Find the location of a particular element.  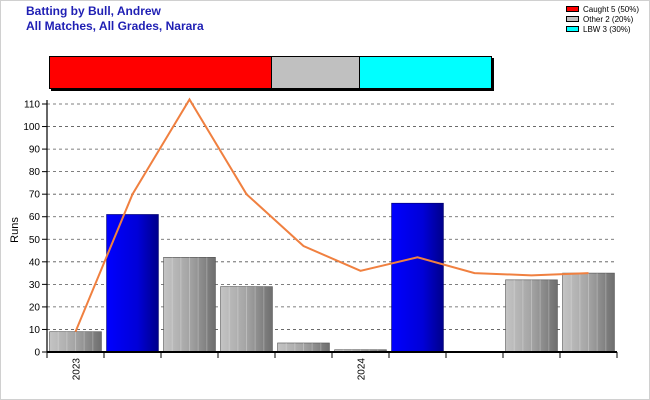

y-tick-label: 30 is located at coordinates (35, 285).